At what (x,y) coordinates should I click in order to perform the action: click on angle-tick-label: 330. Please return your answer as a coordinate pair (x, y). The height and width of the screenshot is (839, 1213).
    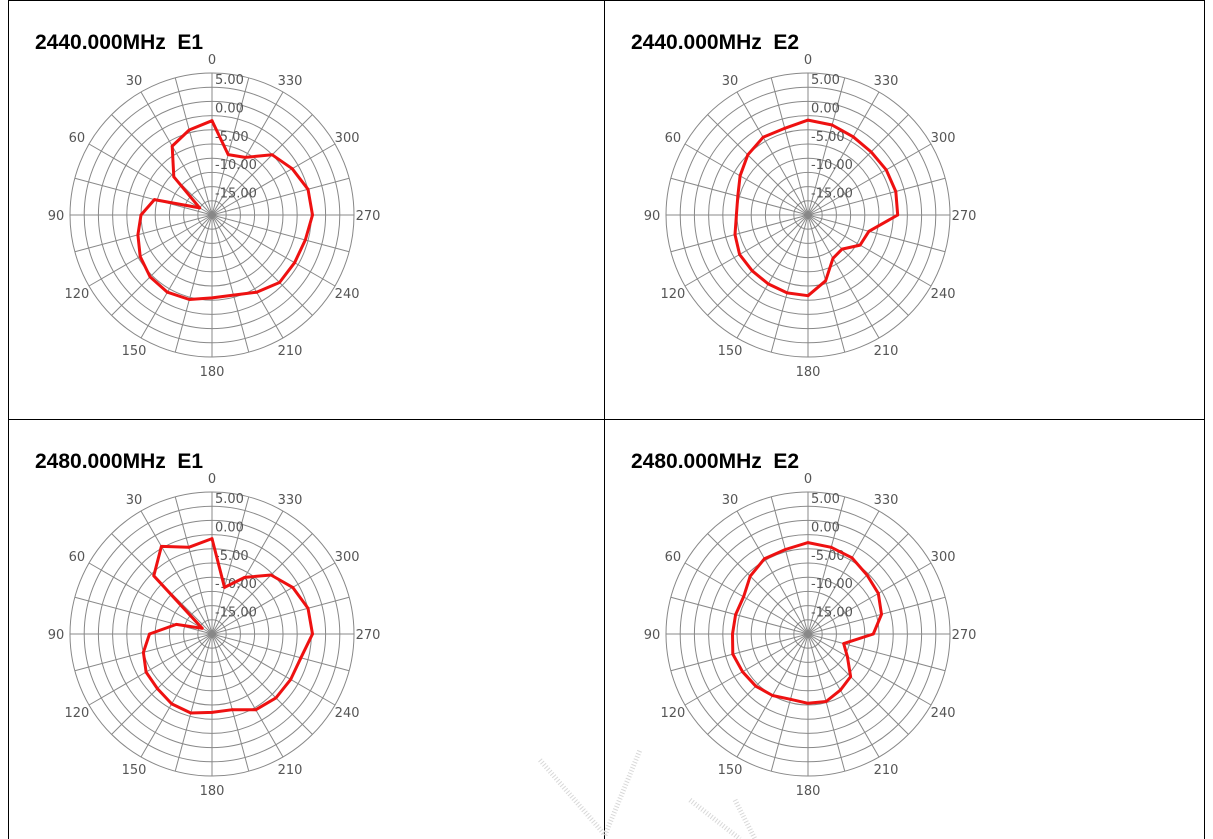
    Looking at the image, I should click on (886, 81).